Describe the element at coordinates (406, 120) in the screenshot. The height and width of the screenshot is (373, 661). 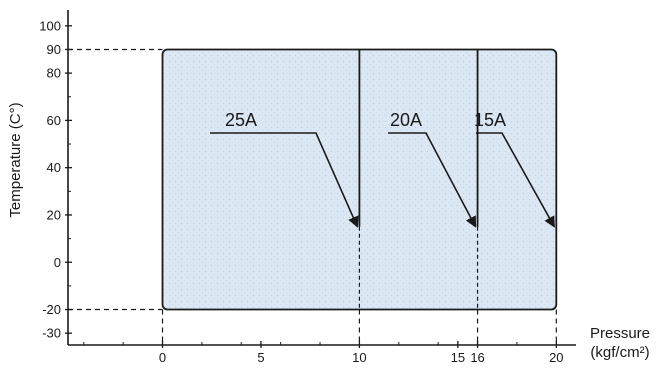
I see `size-label-20a: 20A` at that location.